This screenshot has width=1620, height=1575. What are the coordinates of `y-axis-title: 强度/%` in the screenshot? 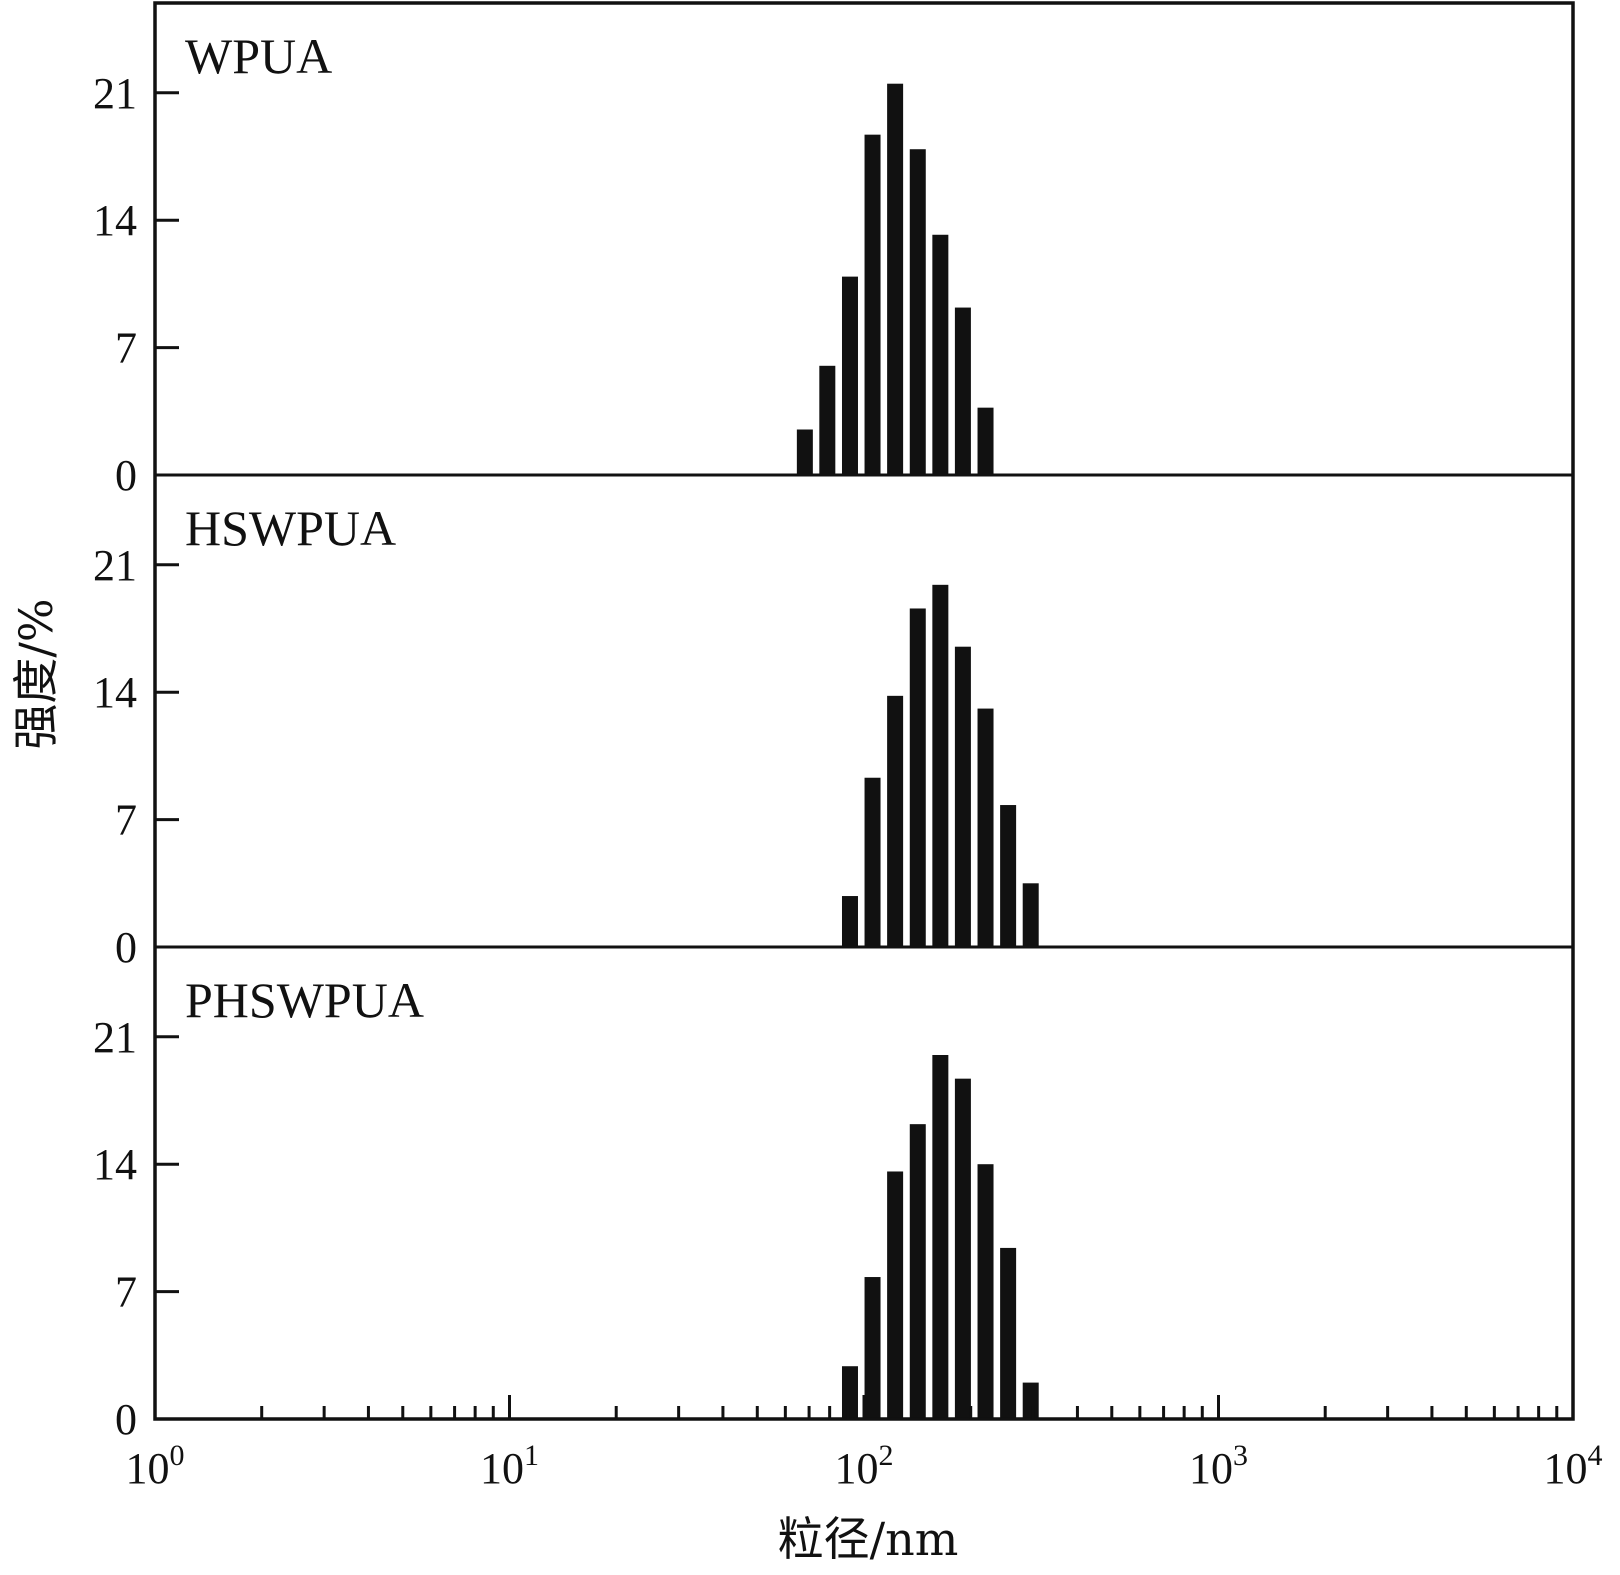 It's located at (36, 673).